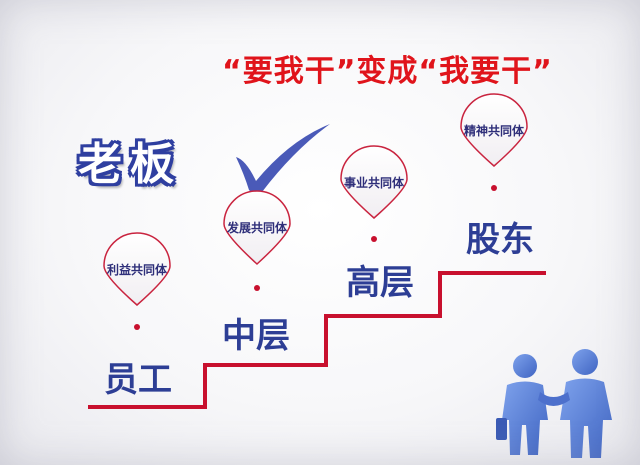 The image size is (640, 465). I want to click on level-senior: 高层, so click(380, 283).